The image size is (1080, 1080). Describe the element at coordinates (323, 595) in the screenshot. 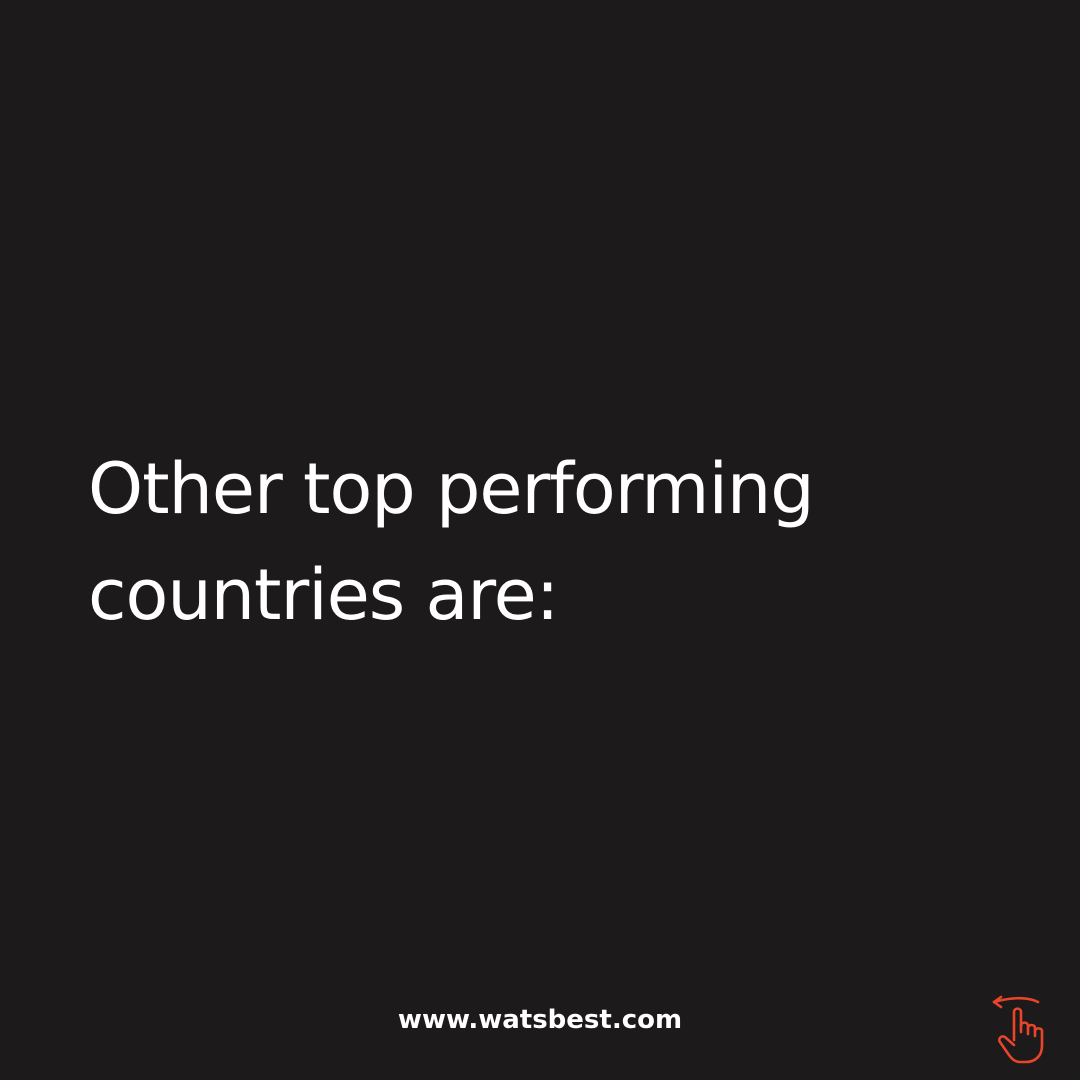

I see `headline-line-2: countries are:` at that location.